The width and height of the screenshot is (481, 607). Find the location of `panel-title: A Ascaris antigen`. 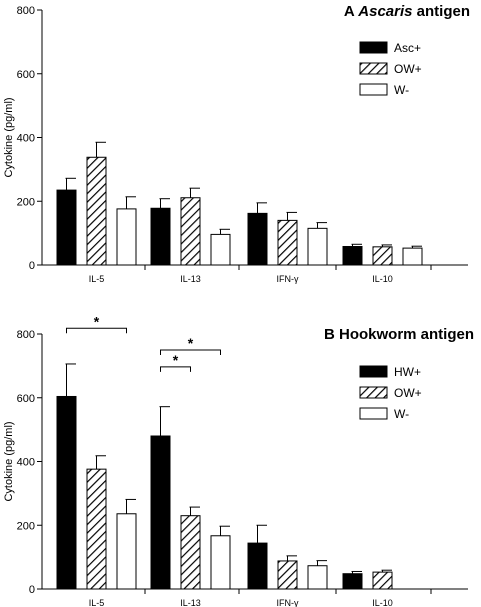

panel-title: A Ascaris antigen is located at coordinates (407, 11).